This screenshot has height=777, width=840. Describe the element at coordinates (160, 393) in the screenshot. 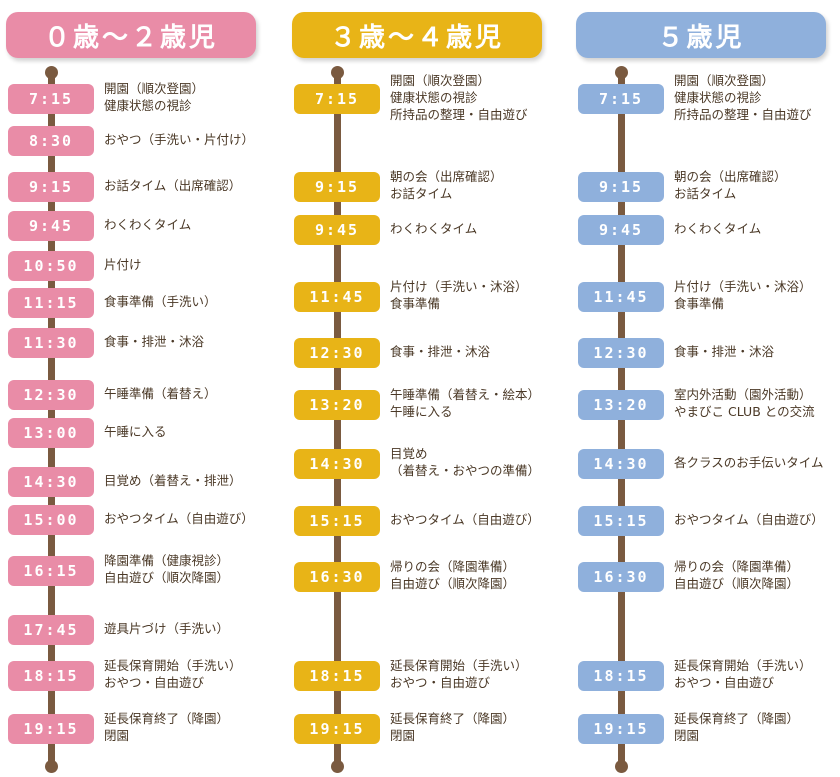

I see `activity-text: 午睡準備（着替え）` at that location.